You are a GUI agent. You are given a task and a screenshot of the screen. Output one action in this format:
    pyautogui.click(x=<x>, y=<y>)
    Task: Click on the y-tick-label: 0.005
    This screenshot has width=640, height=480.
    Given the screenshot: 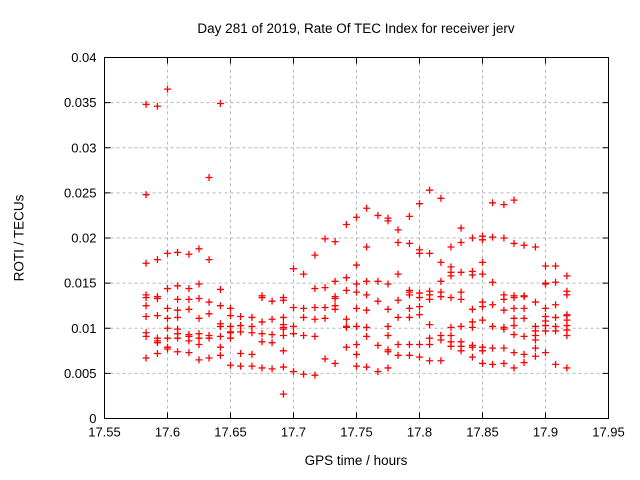 What is the action you would take?
    pyautogui.click(x=80, y=373)
    